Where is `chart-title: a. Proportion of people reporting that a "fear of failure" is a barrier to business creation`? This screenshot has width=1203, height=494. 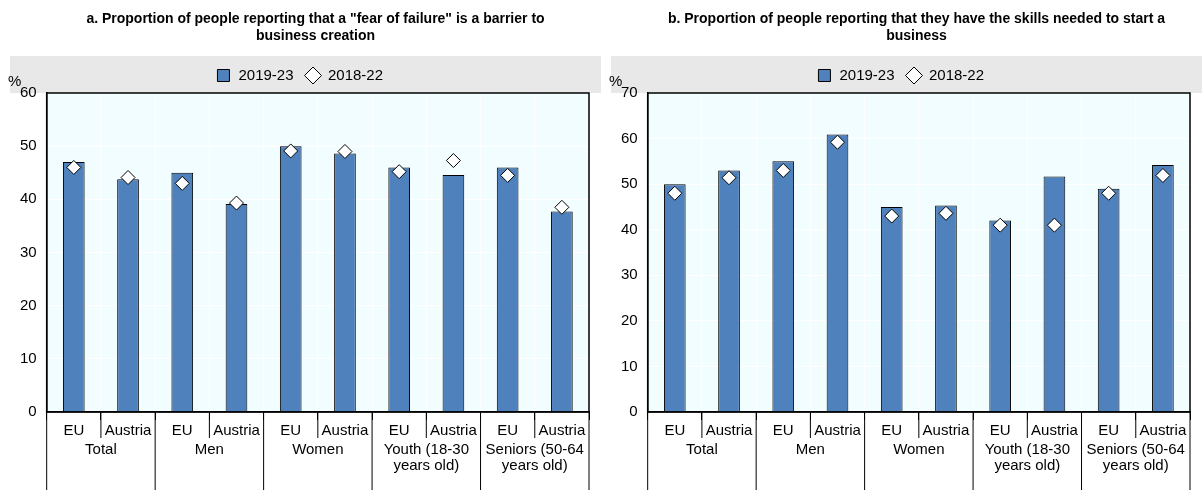
chart-title: a. Proportion of people reporting that a "fear of failure" is a barrier to business creation is located at coordinates (315, 27).